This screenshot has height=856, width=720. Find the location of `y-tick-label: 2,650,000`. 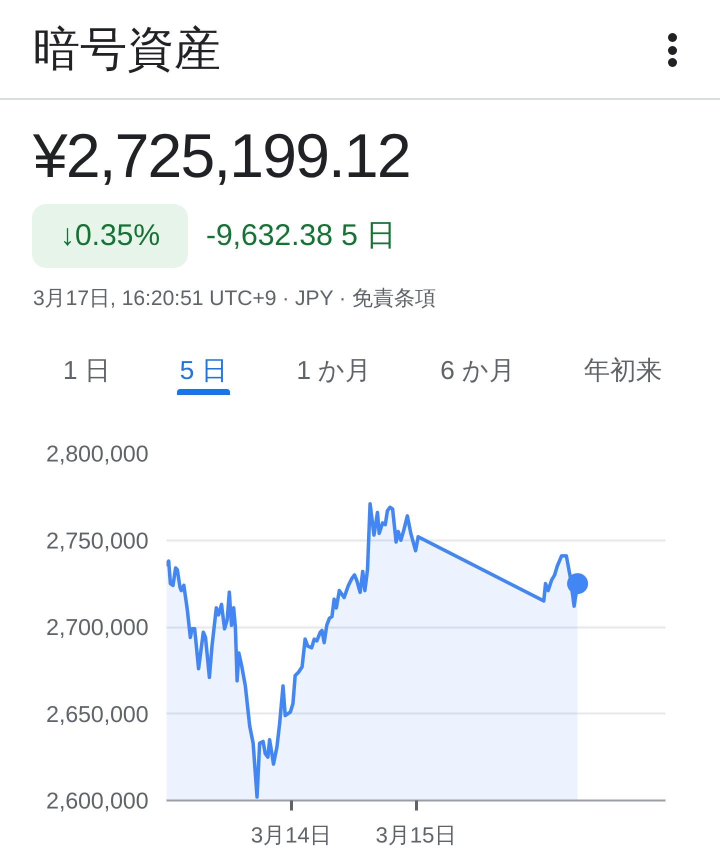

y-tick-label: 2,650,000 is located at coordinates (97, 713).